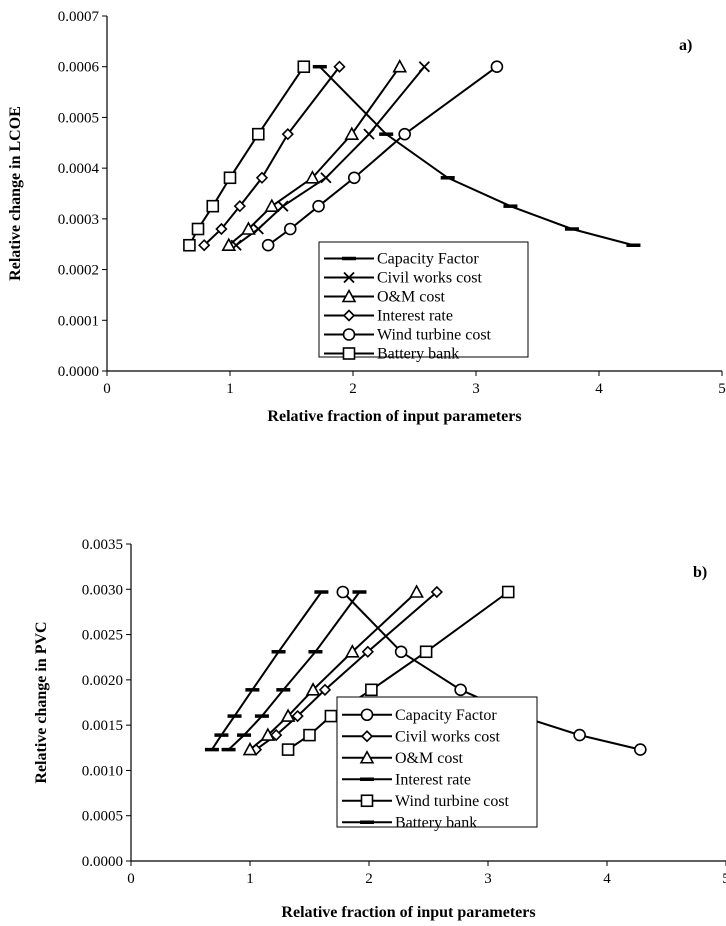 Image resolution: width=726 pixels, height=926 pixels. I want to click on x-tick-label: 5, so click(722, 389).